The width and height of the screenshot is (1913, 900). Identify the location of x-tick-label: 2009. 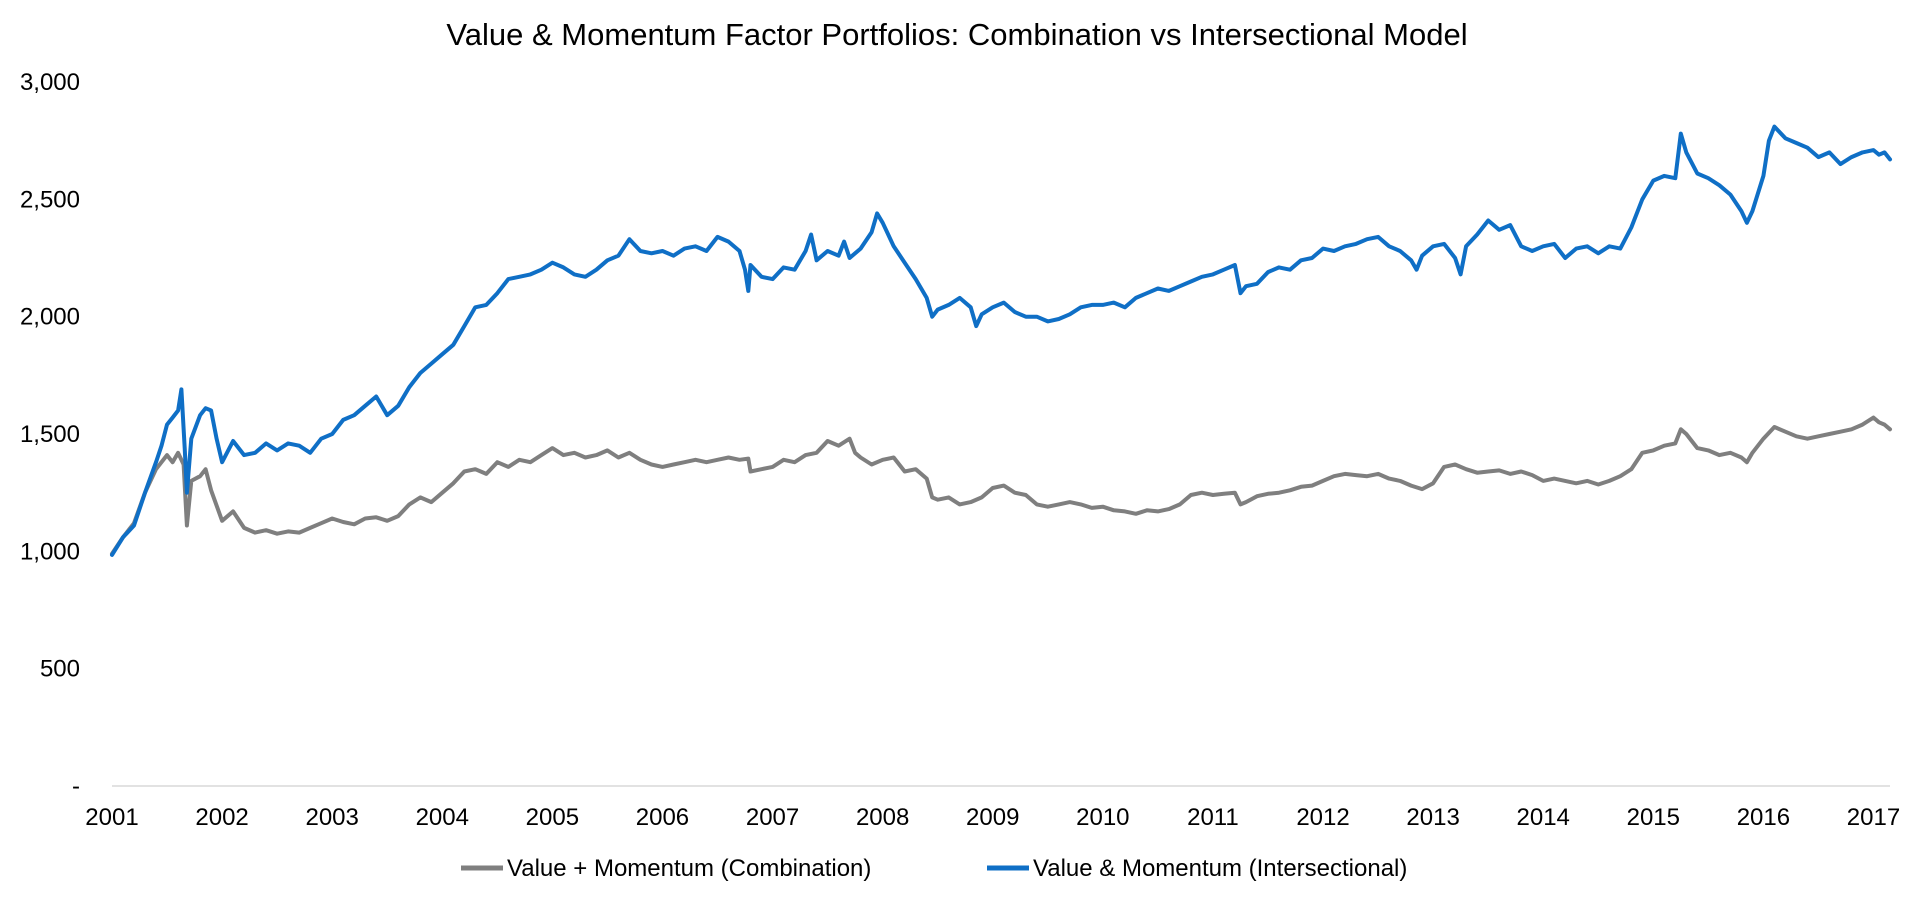
(992, 817).